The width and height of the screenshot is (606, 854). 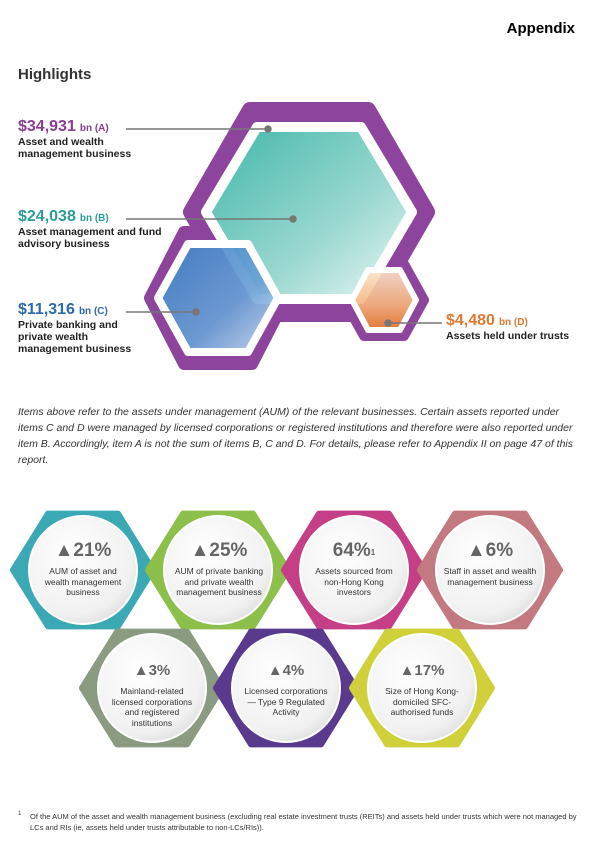 What do you see at coordinates (83, 550) in the screenshot?
I see `badge-pct: ▲21%` at bounding box center [83, 550].